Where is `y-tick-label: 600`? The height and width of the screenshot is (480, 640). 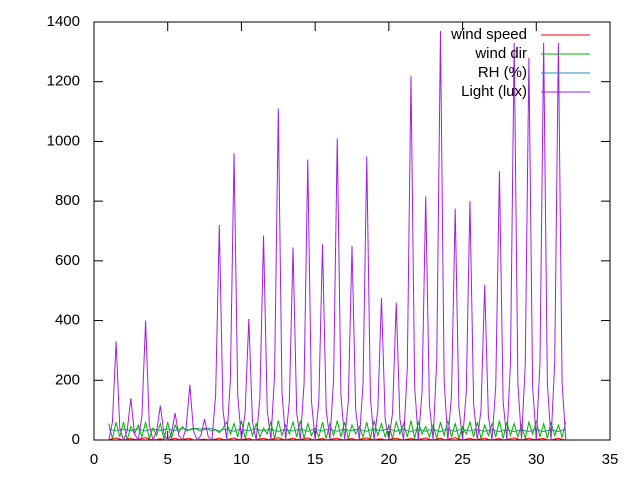 y-tick-label: 600 is located at coordinates (67, 260).